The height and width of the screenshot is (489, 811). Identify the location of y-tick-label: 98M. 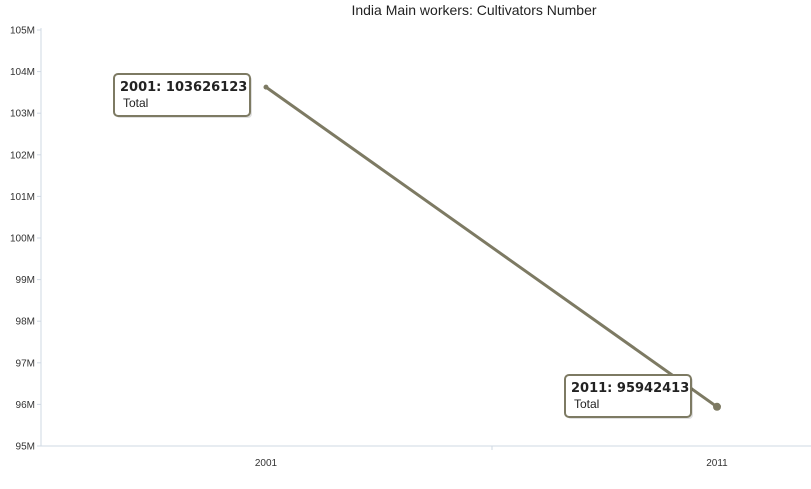
(25, 322).